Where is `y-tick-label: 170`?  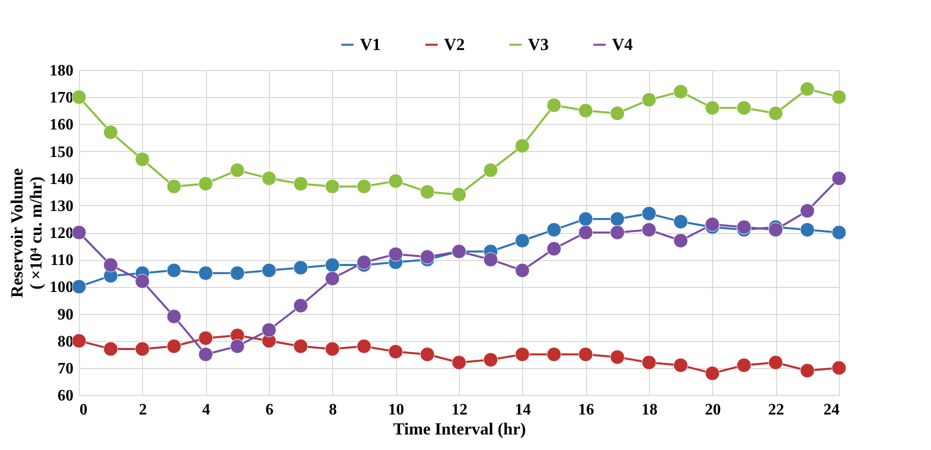
y-tick-label: 170 is located at coordinates (62, 98).